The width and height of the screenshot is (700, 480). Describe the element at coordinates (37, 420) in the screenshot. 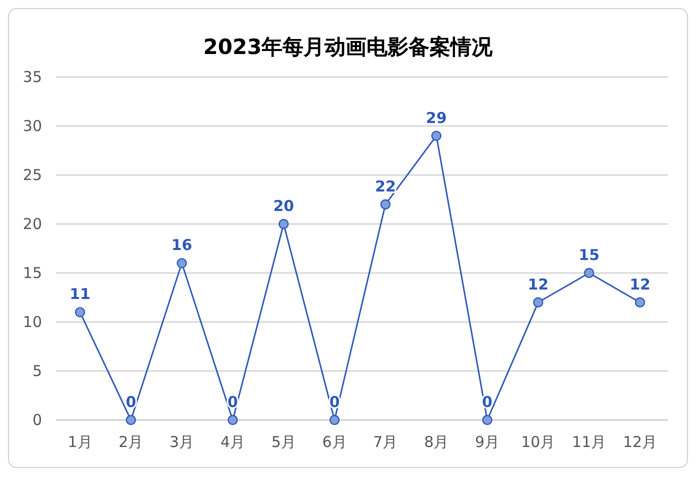

I see `y-tick-label: 0` at that location.